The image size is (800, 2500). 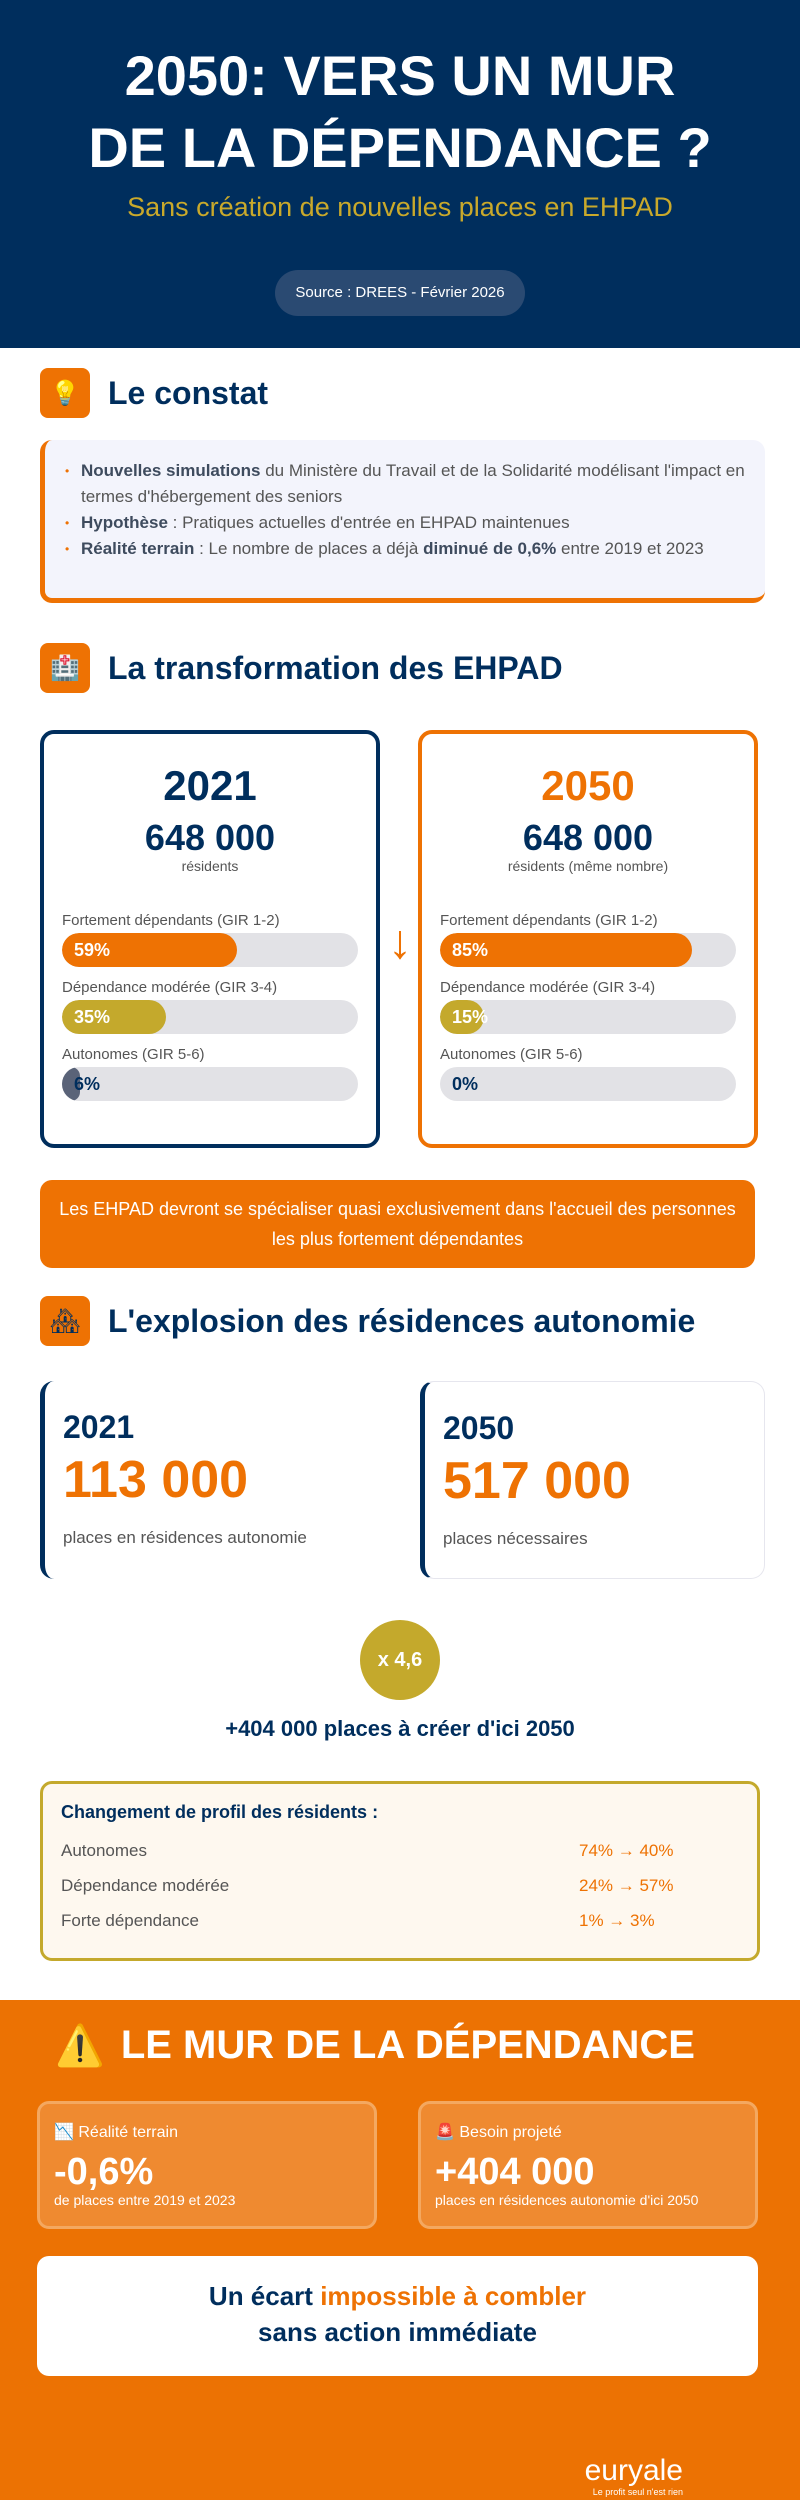 I want to click on stat-label: Réalité terrain, so click(x=128, y=2132).